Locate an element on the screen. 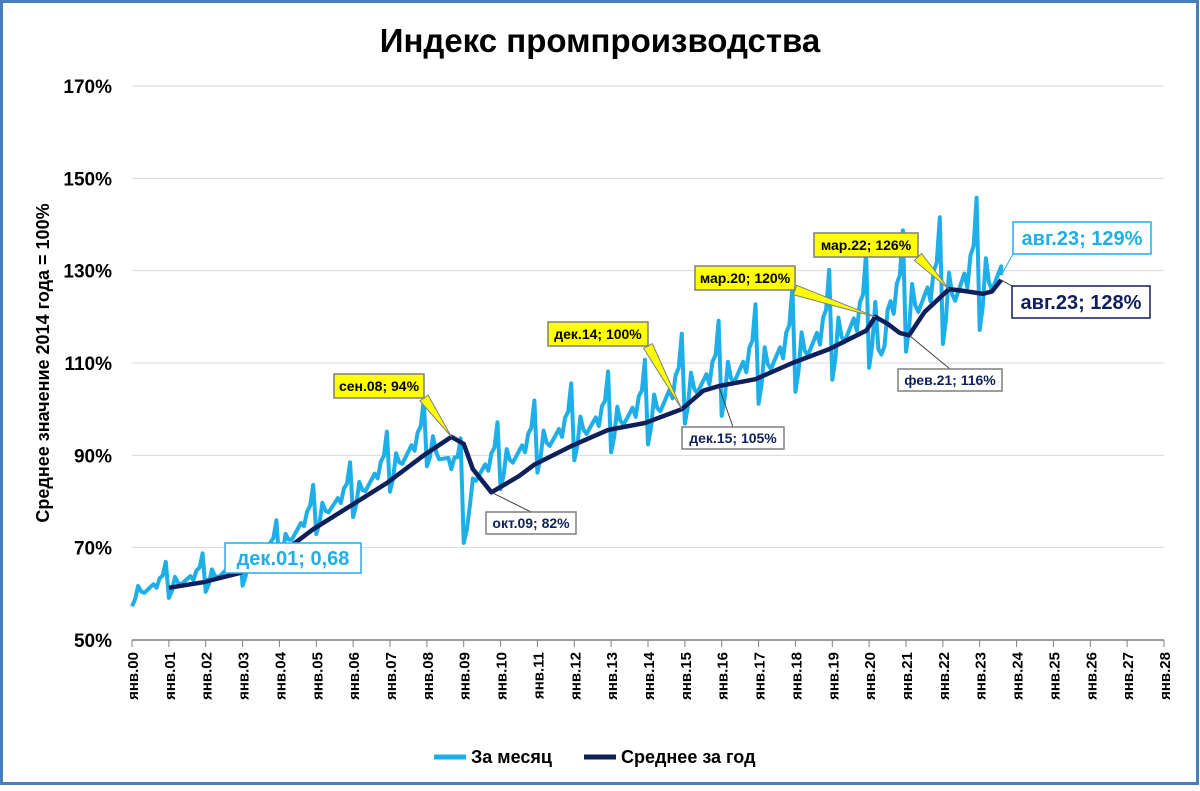 The width and height of the screenshot is (1200, 791). x-tick-label: янв.25 is located at coordinates (1054, 676).